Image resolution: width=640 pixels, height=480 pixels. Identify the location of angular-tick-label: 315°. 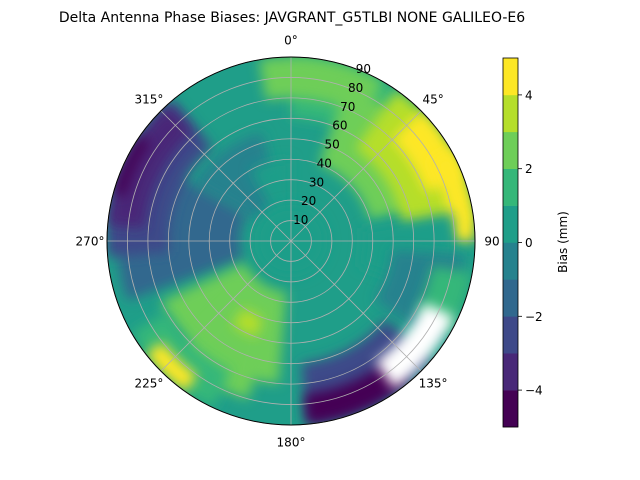
(148, 99).